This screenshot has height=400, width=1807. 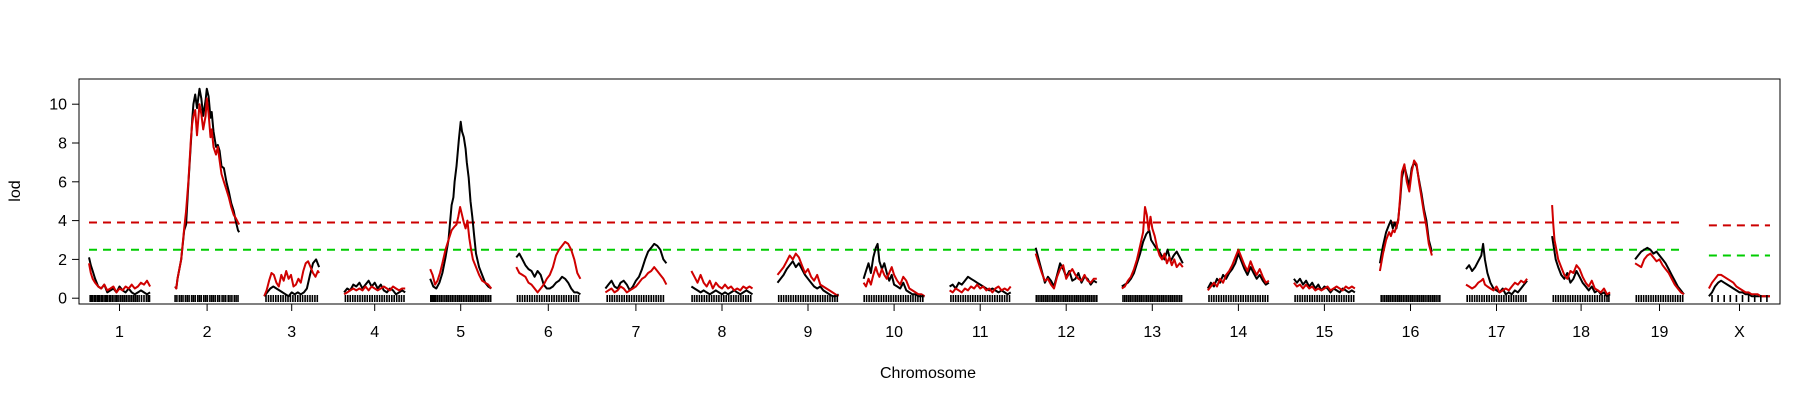 I want to click on lod-curve-chr14-series1, so click(x=1238, y=270).